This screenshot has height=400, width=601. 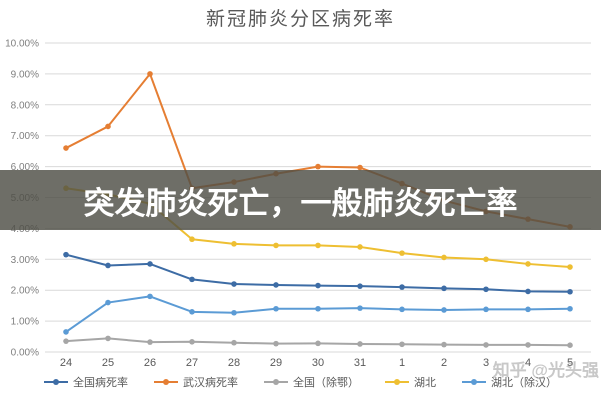 What do you see at coordinates (66, 363) in the screenshot?
I see `x-axis-tick-label: 24` at bounding box center [66, 363].